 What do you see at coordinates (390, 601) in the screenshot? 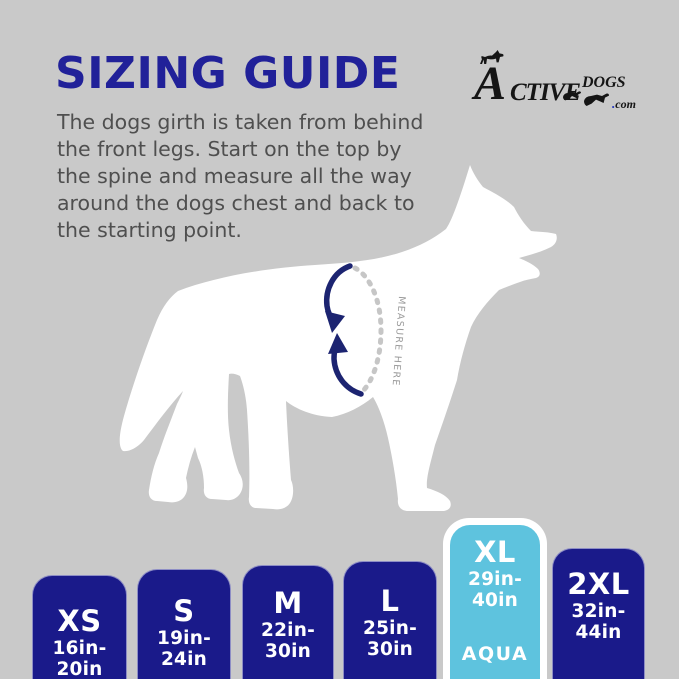
I see `size-label: L` at bounding box center [390, 601].